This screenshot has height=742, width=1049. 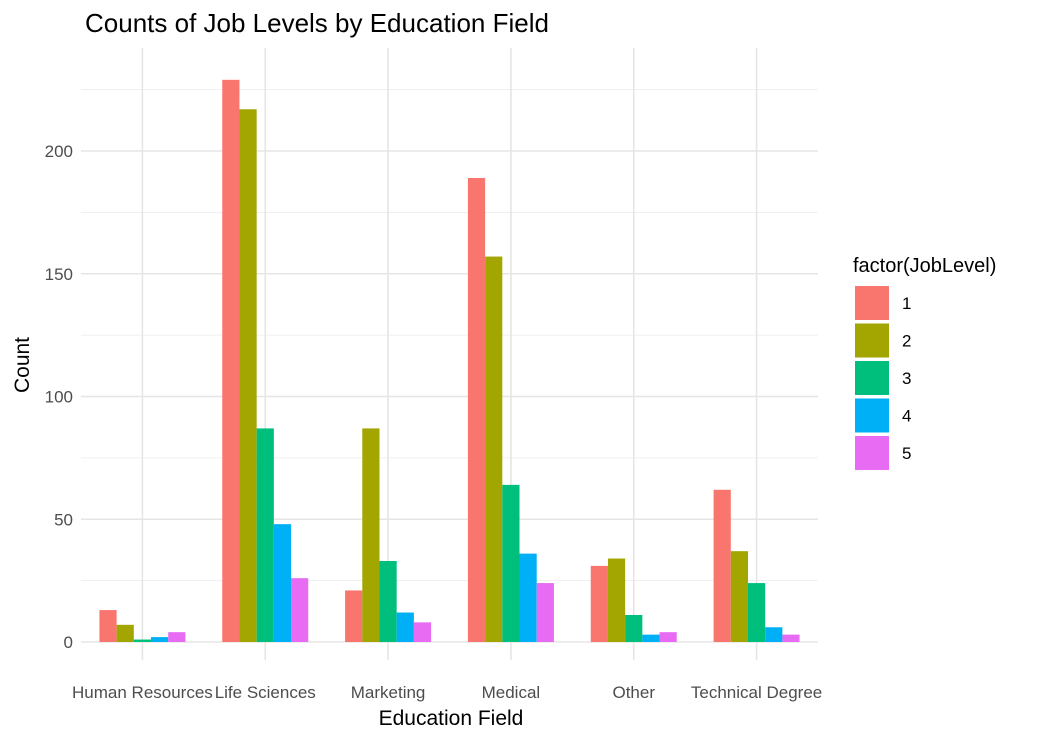 I want to click on y-tick-label: 50, so click(x=63, y=519).